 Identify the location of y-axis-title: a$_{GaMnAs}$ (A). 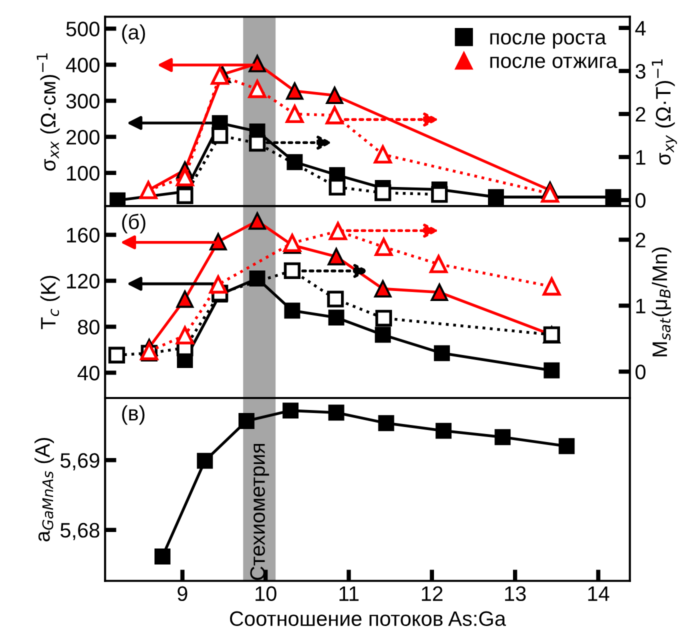
(44, 490).